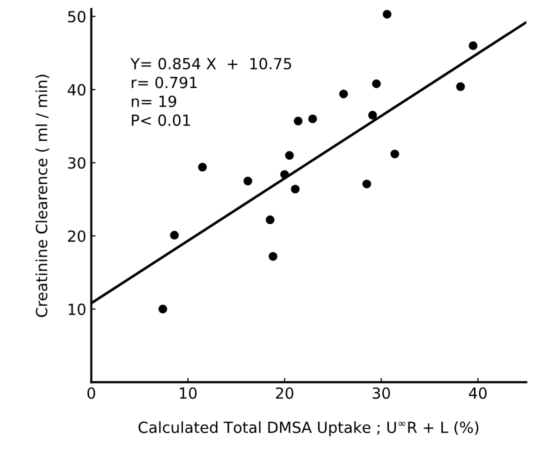 Image resolution: width=537 pixels, height=455 pixels. What do you see at coordinates (77, 16) in the screenshot?
I see `y-tick-label: 50` at bounding box center [77, 16].